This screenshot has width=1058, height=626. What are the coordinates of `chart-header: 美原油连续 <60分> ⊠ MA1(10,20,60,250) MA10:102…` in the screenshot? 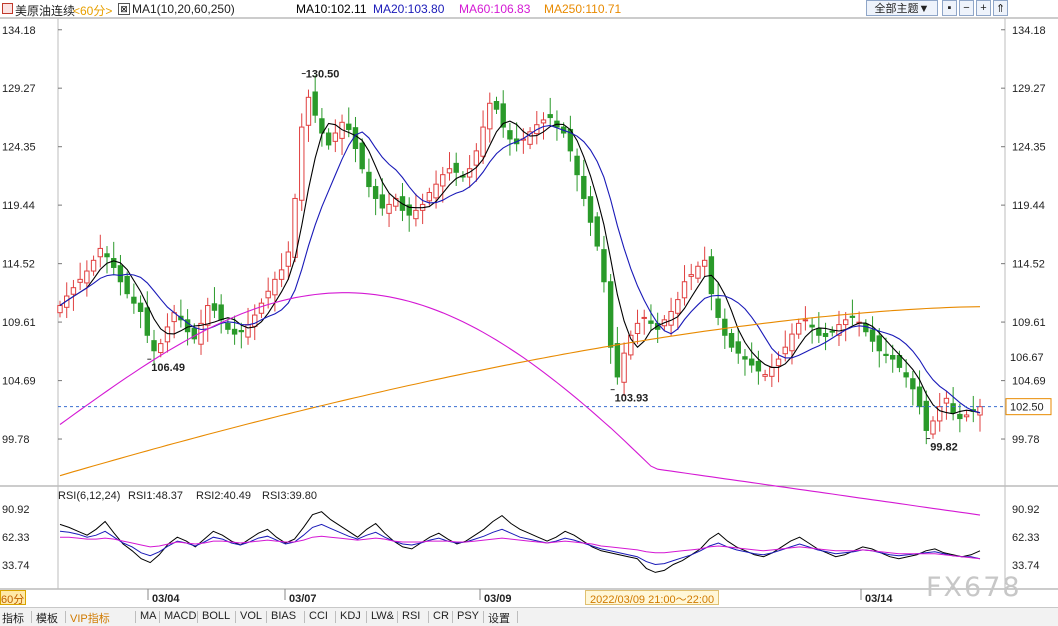 It's located at (529, 9).